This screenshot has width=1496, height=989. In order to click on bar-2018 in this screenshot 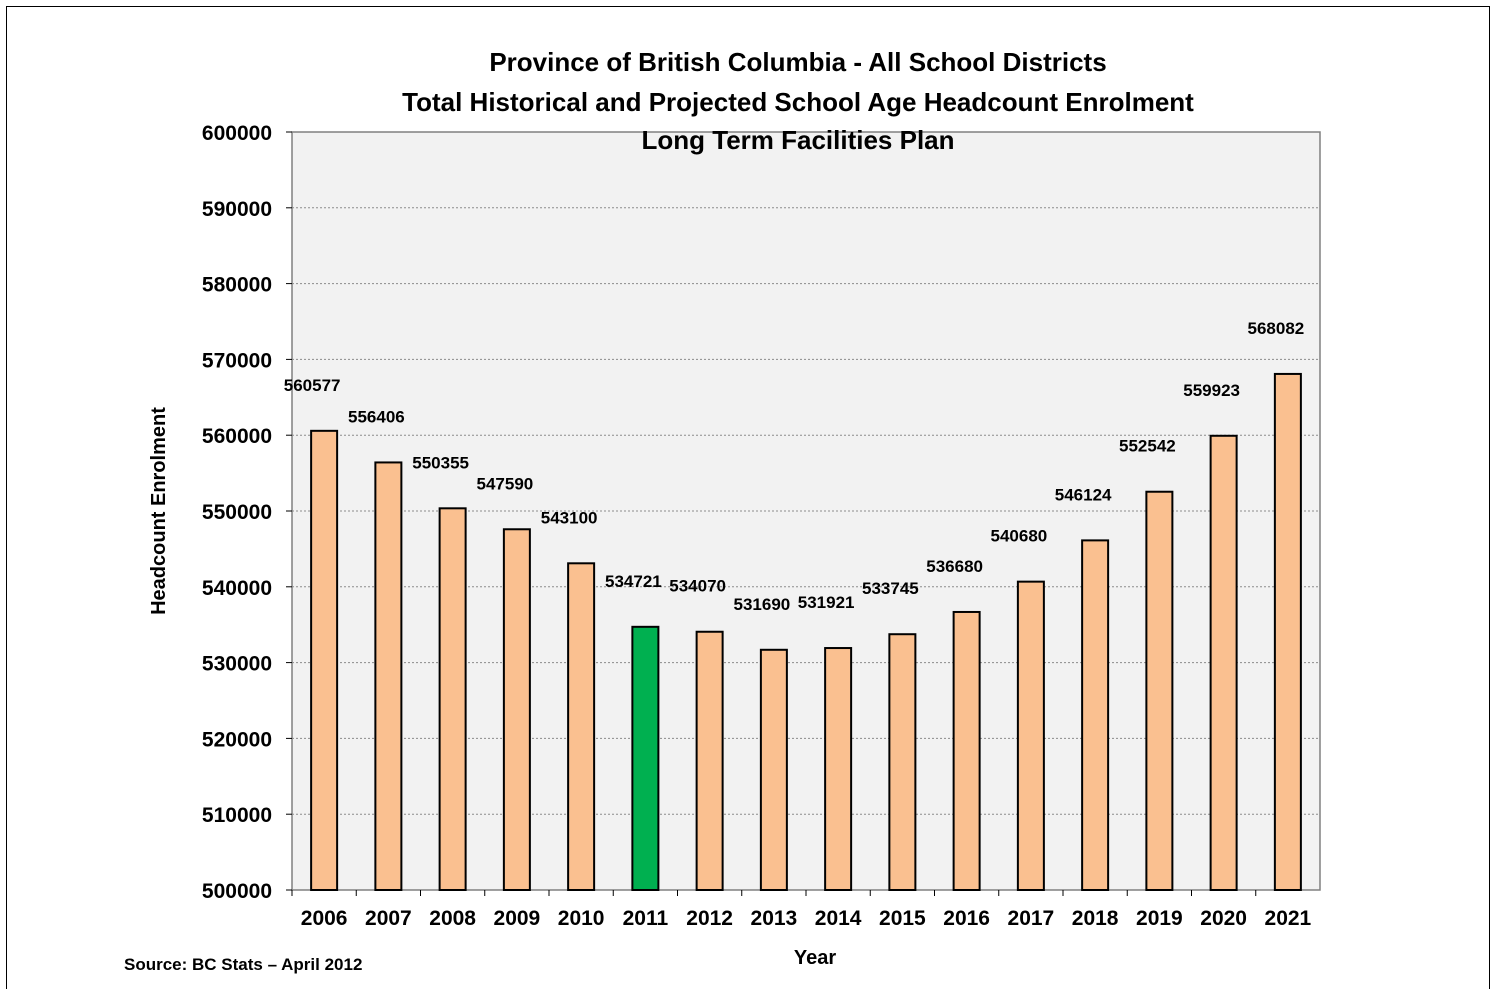, I will do `click(1095, 715)`.